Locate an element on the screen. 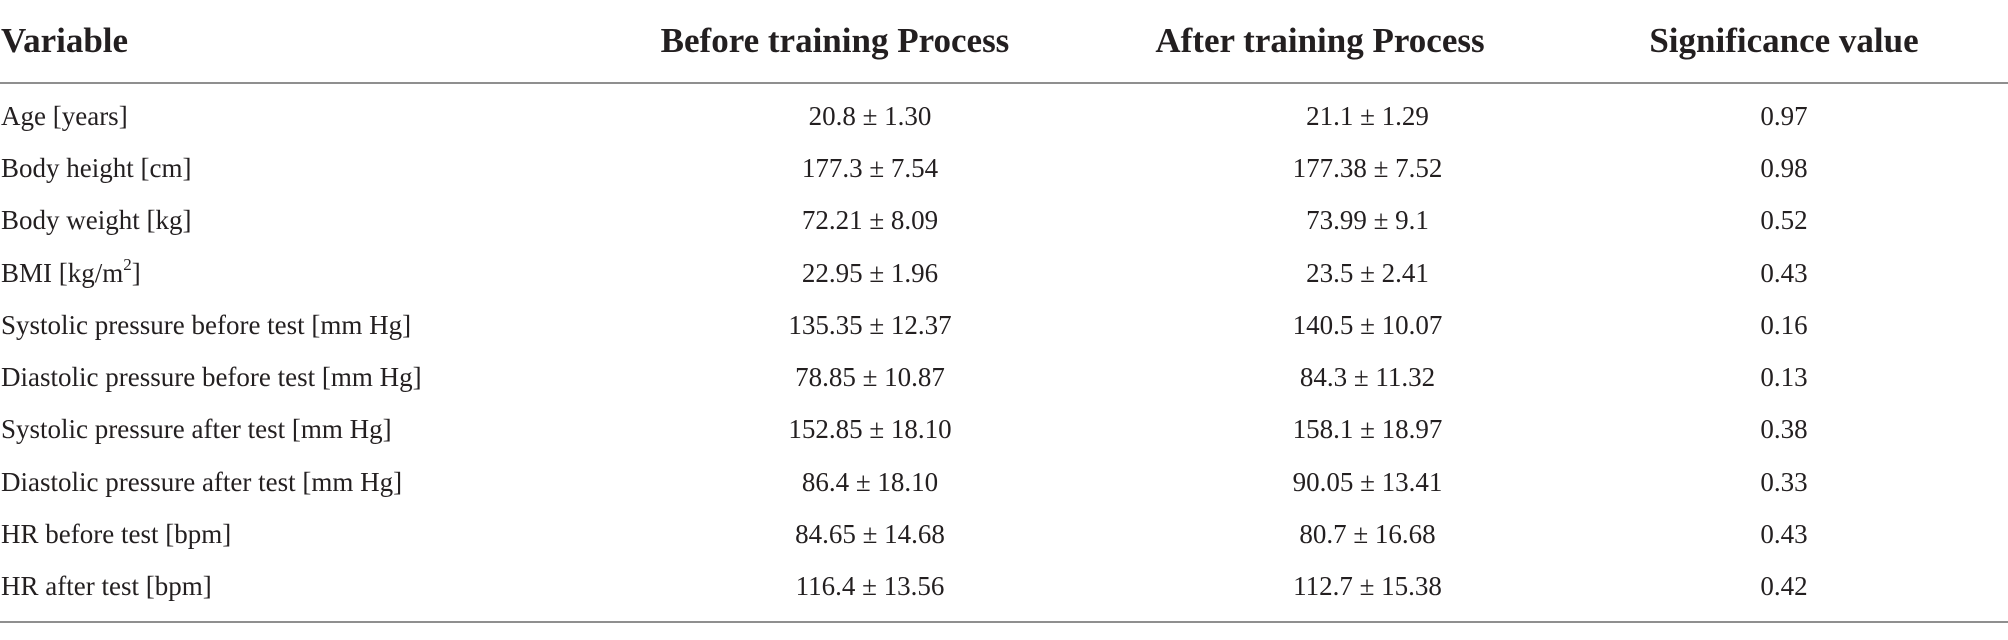  cell-variable: Body weight [kg] is located at coordinates (96, 220).